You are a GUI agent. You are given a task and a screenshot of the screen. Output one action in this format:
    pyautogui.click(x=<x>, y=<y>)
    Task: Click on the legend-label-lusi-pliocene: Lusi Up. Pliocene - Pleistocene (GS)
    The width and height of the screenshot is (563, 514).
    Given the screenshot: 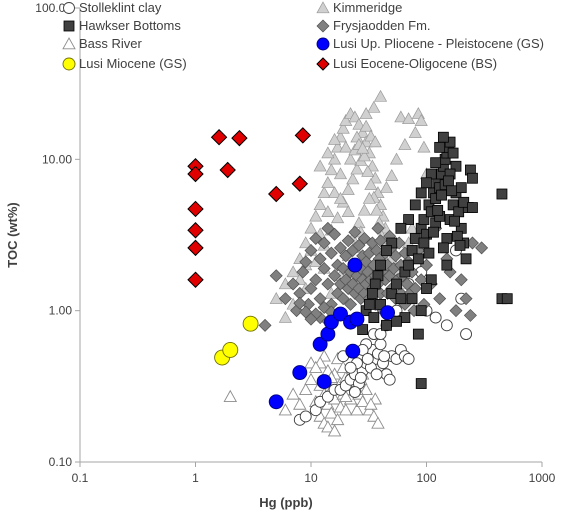 What is the action you would take?
    pyautogui.click(x=438, y=43)
    